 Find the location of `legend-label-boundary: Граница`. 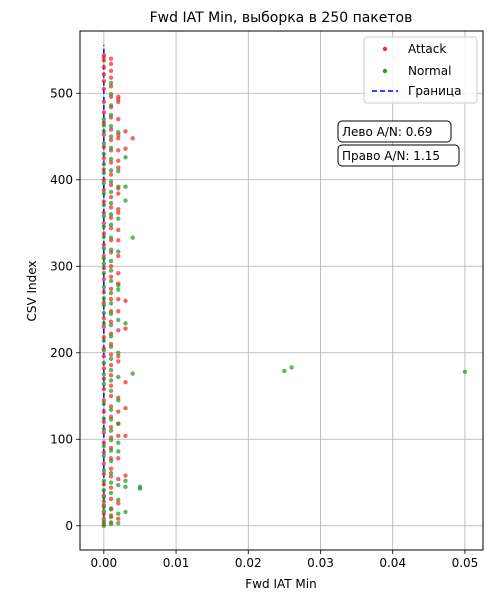

legend-label-boundary: Граница is located at coordinates (434, 91).